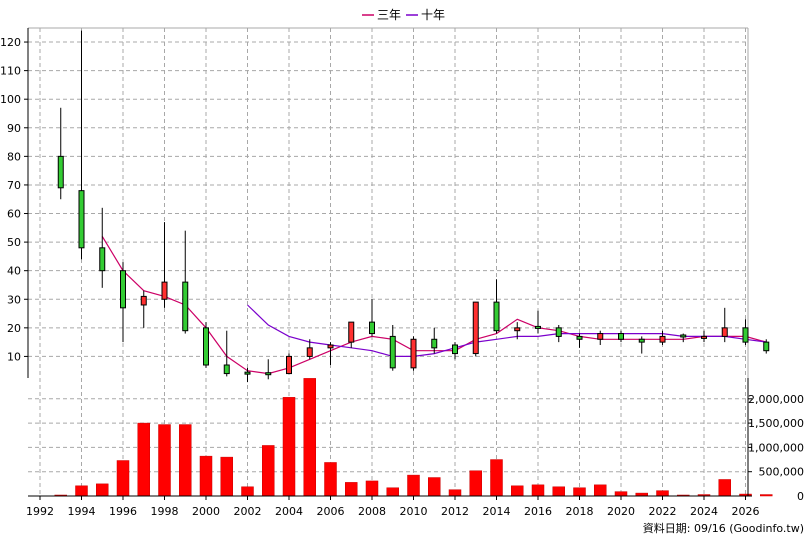 The image size is (808, 540). I want to click on x-tick-label: 1998, so click(165, 511).